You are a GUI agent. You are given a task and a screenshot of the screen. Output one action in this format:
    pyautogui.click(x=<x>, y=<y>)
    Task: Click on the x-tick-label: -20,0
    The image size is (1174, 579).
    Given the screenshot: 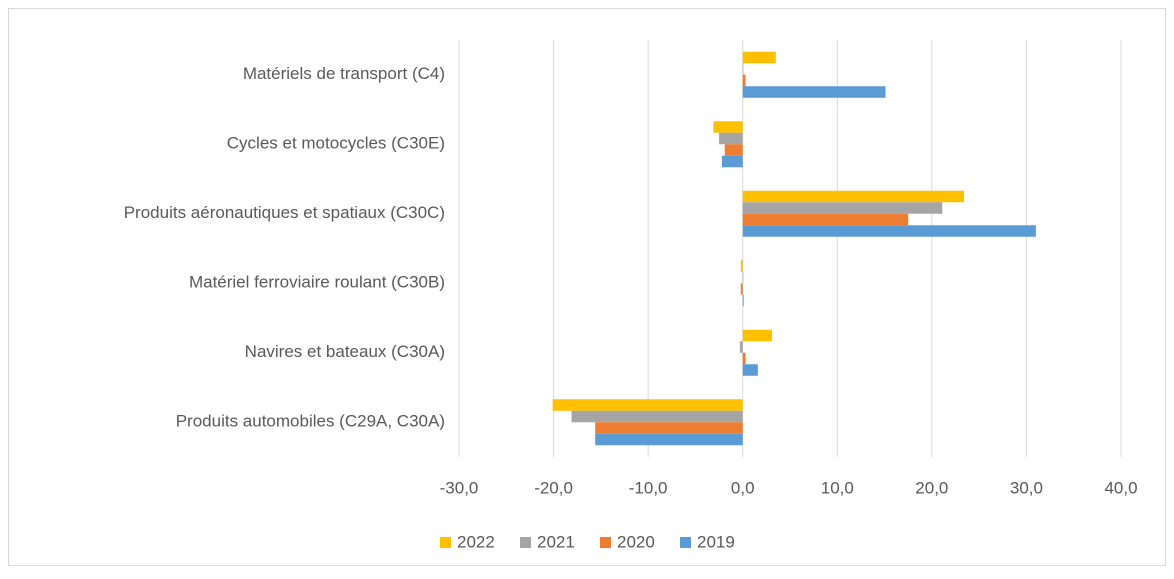 What is the action you would take?
    pyautogui.click(x=553, y=487)
    